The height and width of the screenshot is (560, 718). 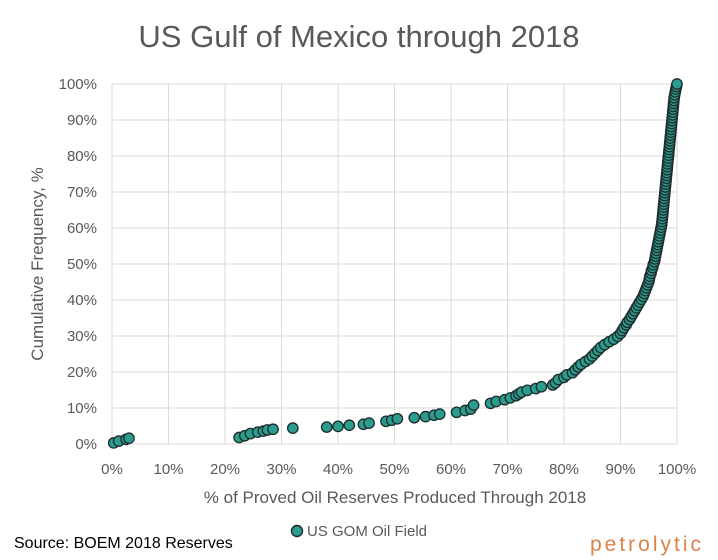 I want to click on chart-title: US Gulf of Mexico through 2018, so click(x=358, y=36).